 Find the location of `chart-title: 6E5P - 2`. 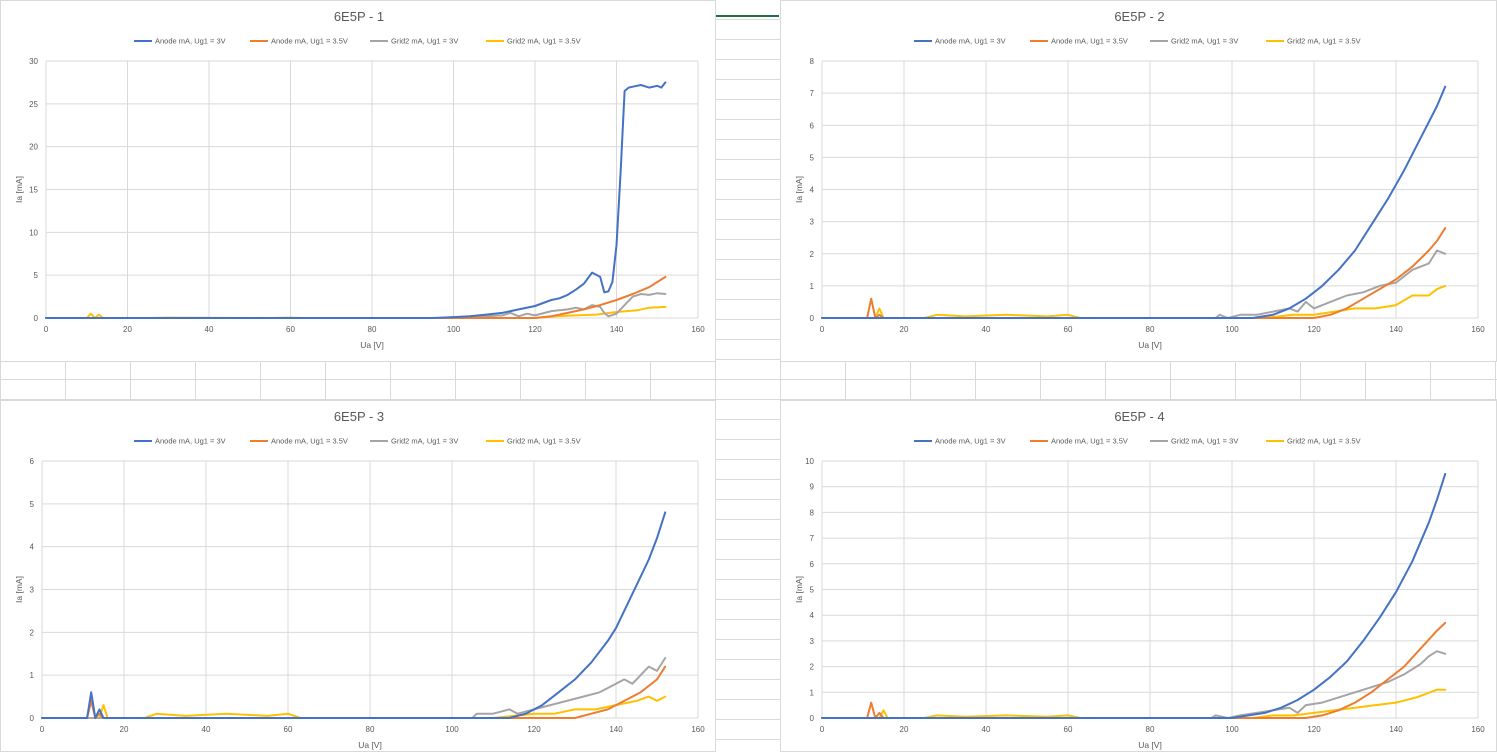

chart-title: 6E5P - 2 is located at coordinates (1139, 16).